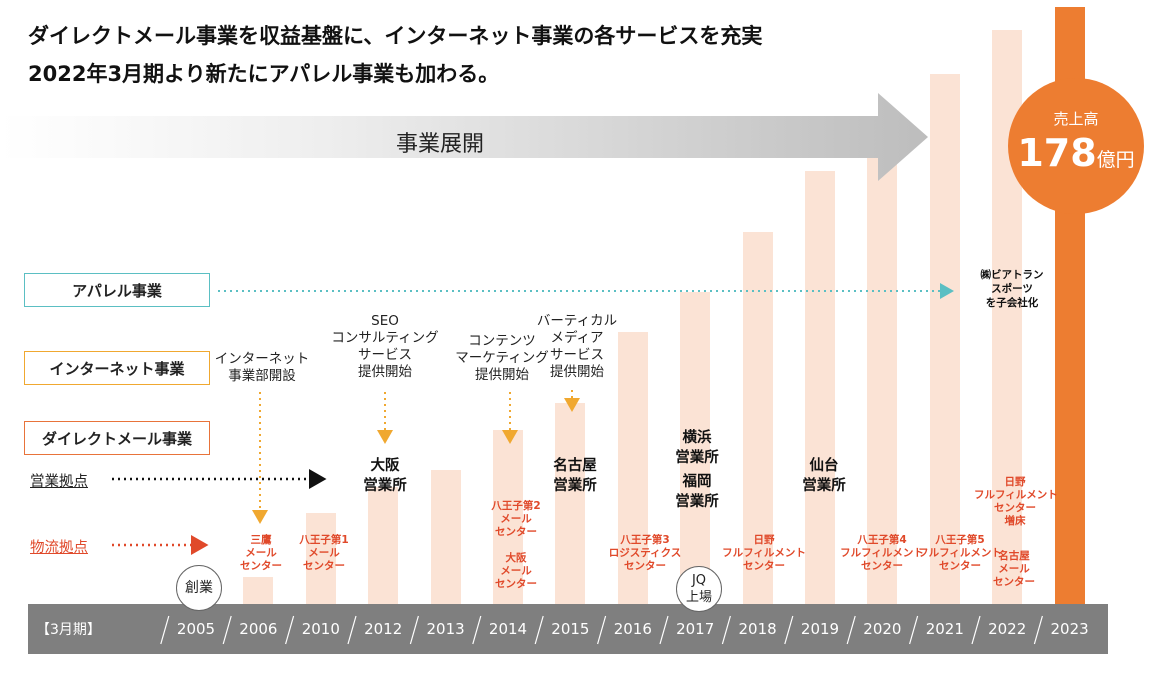  What do you see at coordinates (1115, 160) in the screenshot?
I see `sales-unit: 億円` at bounding box center [1115, 160].